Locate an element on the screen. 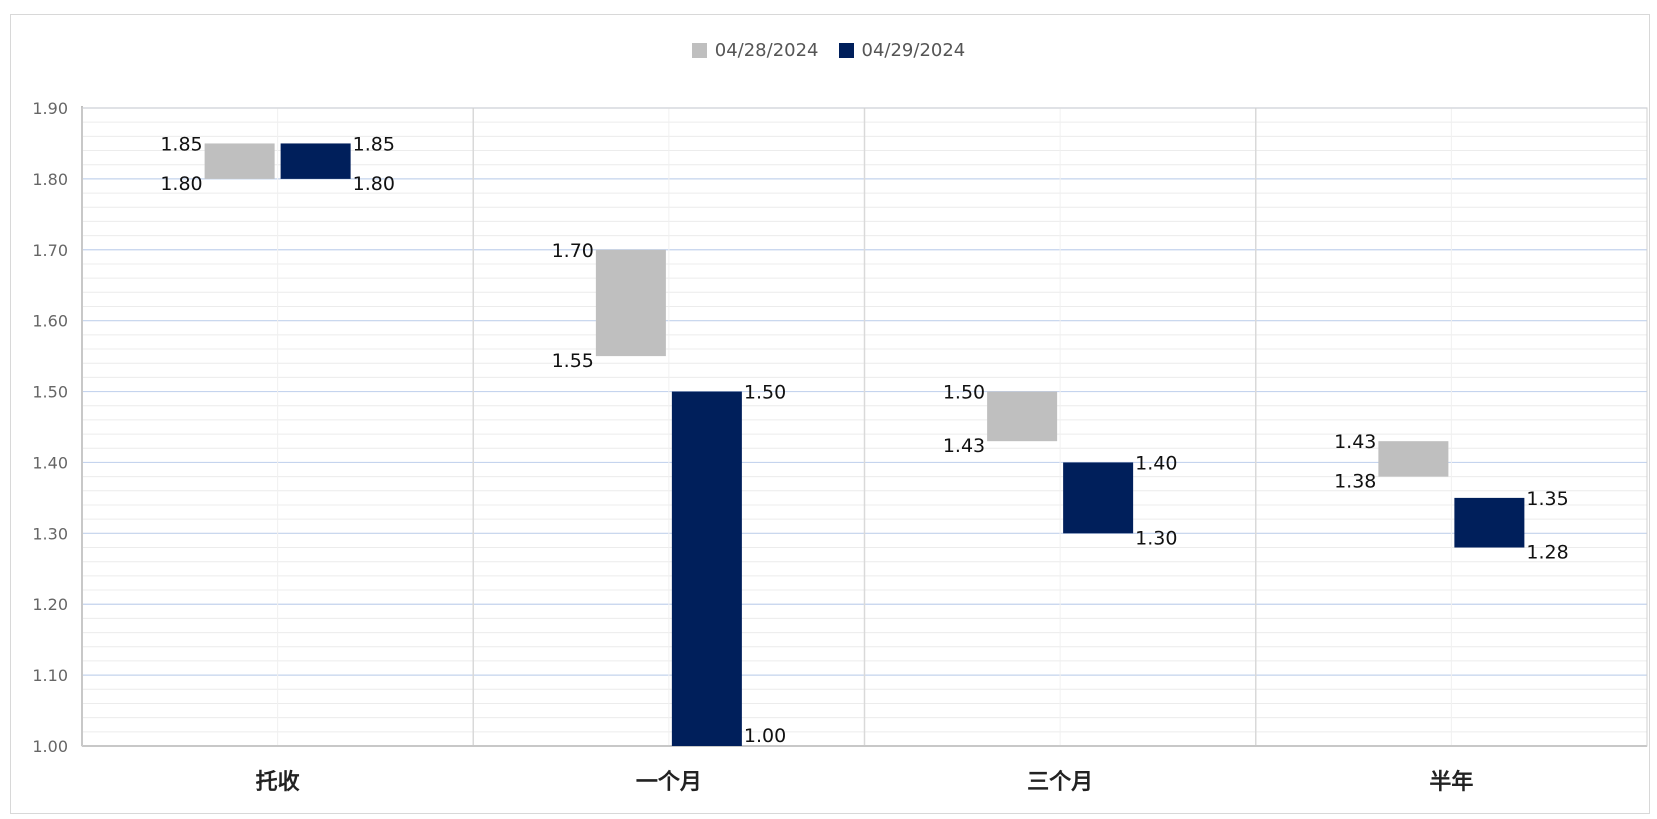 The height and width of the screenshot is (819, 1657). y-tick-label: 1.60 is located at coordinates (50, 321).